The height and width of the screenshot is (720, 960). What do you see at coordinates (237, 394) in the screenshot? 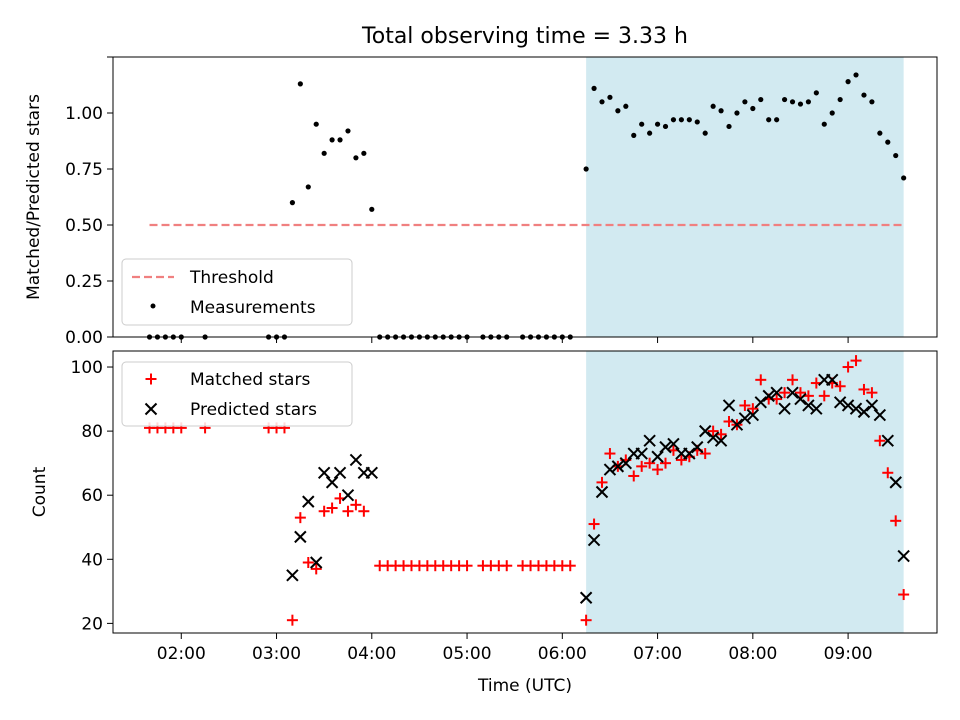
I see `bottom-legend-box` at bounding box center [237, 394].